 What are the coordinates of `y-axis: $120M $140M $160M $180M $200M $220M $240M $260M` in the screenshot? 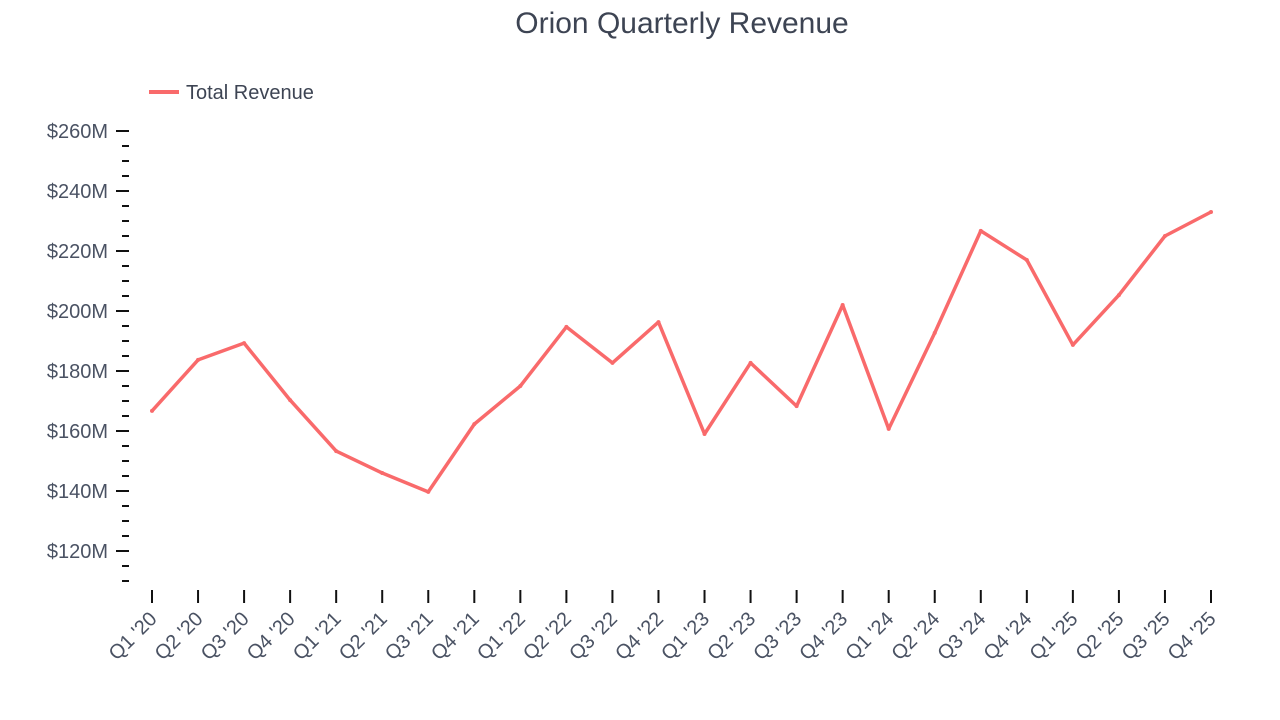 It's located at (88, 351).